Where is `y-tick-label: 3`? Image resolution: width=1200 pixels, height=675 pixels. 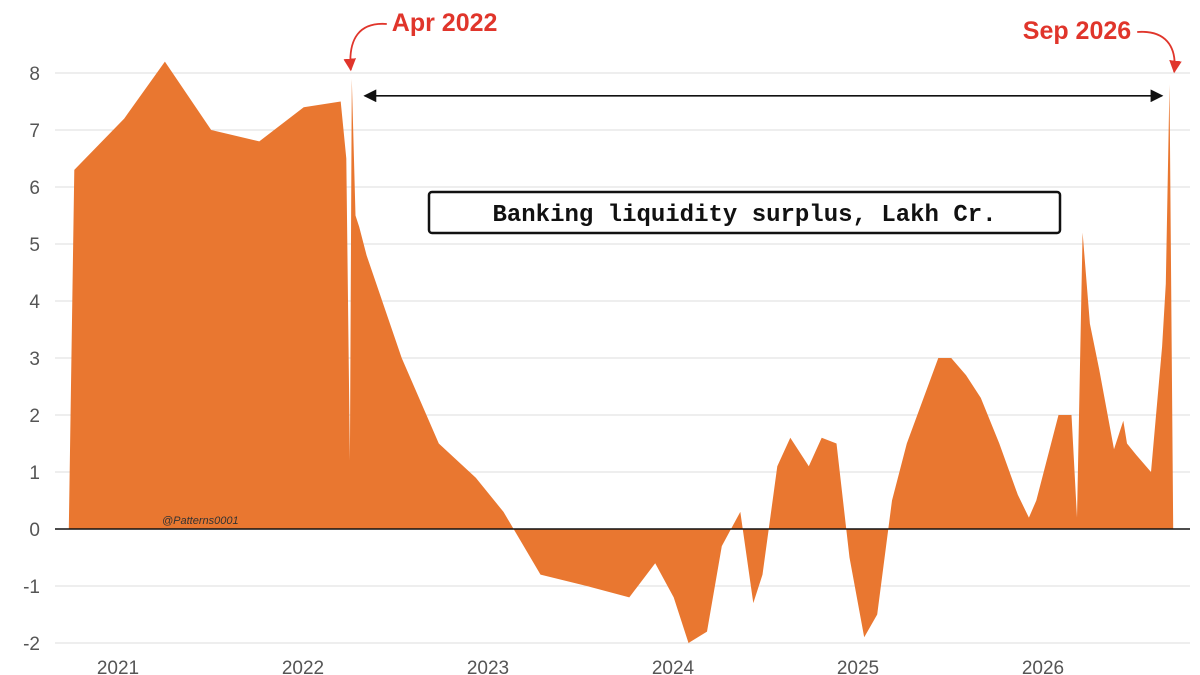 y-tick-label: 3 is located at coordinates (34, 359).